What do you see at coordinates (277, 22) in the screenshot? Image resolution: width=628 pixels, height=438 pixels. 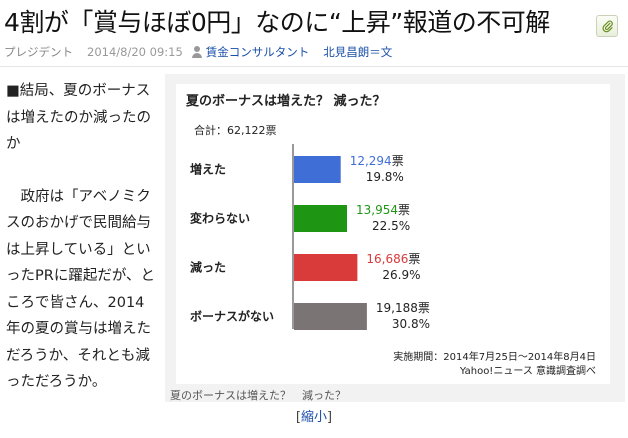 I see `article-headline: 4割が「賞与ほぼ0円」なのに“上昇”報道の不可解` at bounding box center [277, 22].